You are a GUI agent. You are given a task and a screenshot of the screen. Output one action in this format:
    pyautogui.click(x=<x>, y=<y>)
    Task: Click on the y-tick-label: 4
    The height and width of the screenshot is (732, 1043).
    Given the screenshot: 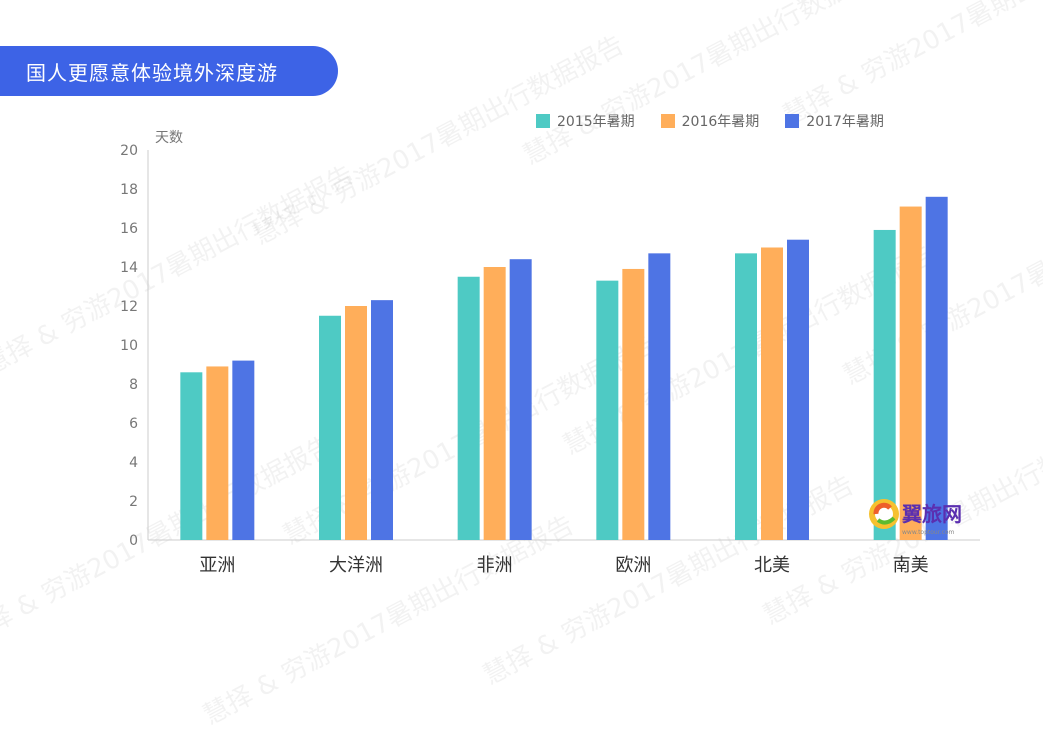 What is the action you would take?
    pyautogui.click(x=133, y=463)
    